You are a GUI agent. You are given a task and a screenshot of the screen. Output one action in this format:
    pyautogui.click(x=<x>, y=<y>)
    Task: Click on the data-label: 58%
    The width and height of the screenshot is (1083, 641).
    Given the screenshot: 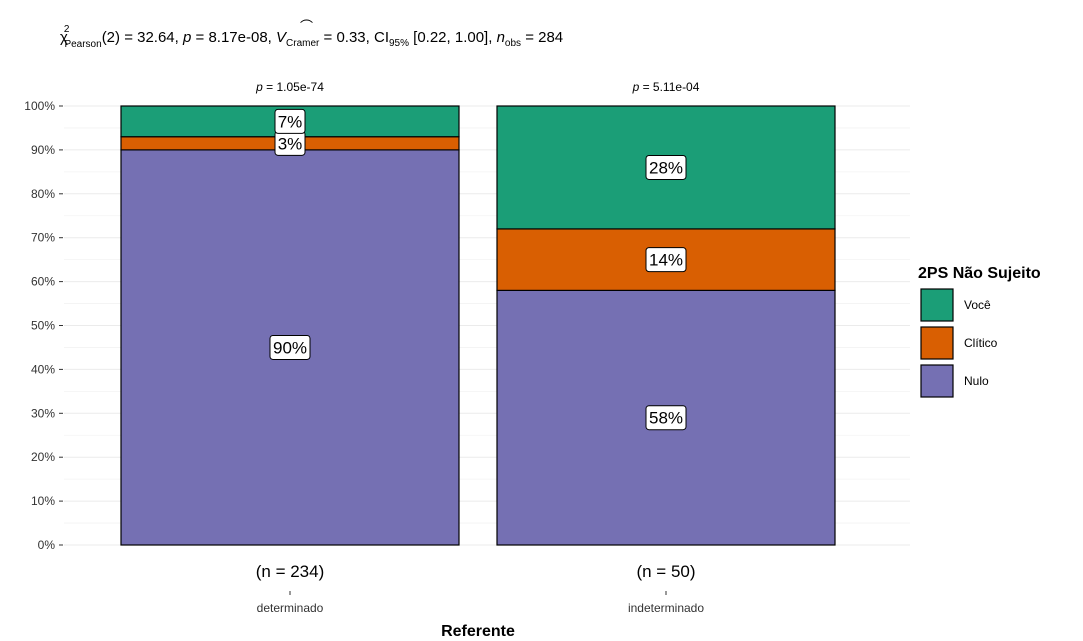 What is the action you would take?
    pyautogui.click(x=666, y=418)
    